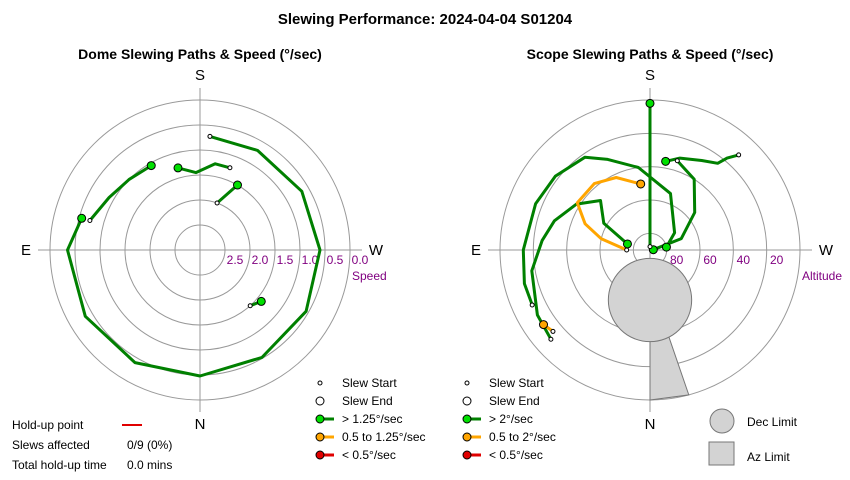 This screenshot has height=480, width=850. What do you see at coordinates (467, 401) in the screenshot?
I see `legend-1-end-symbol` at bounding box center [467, 401].